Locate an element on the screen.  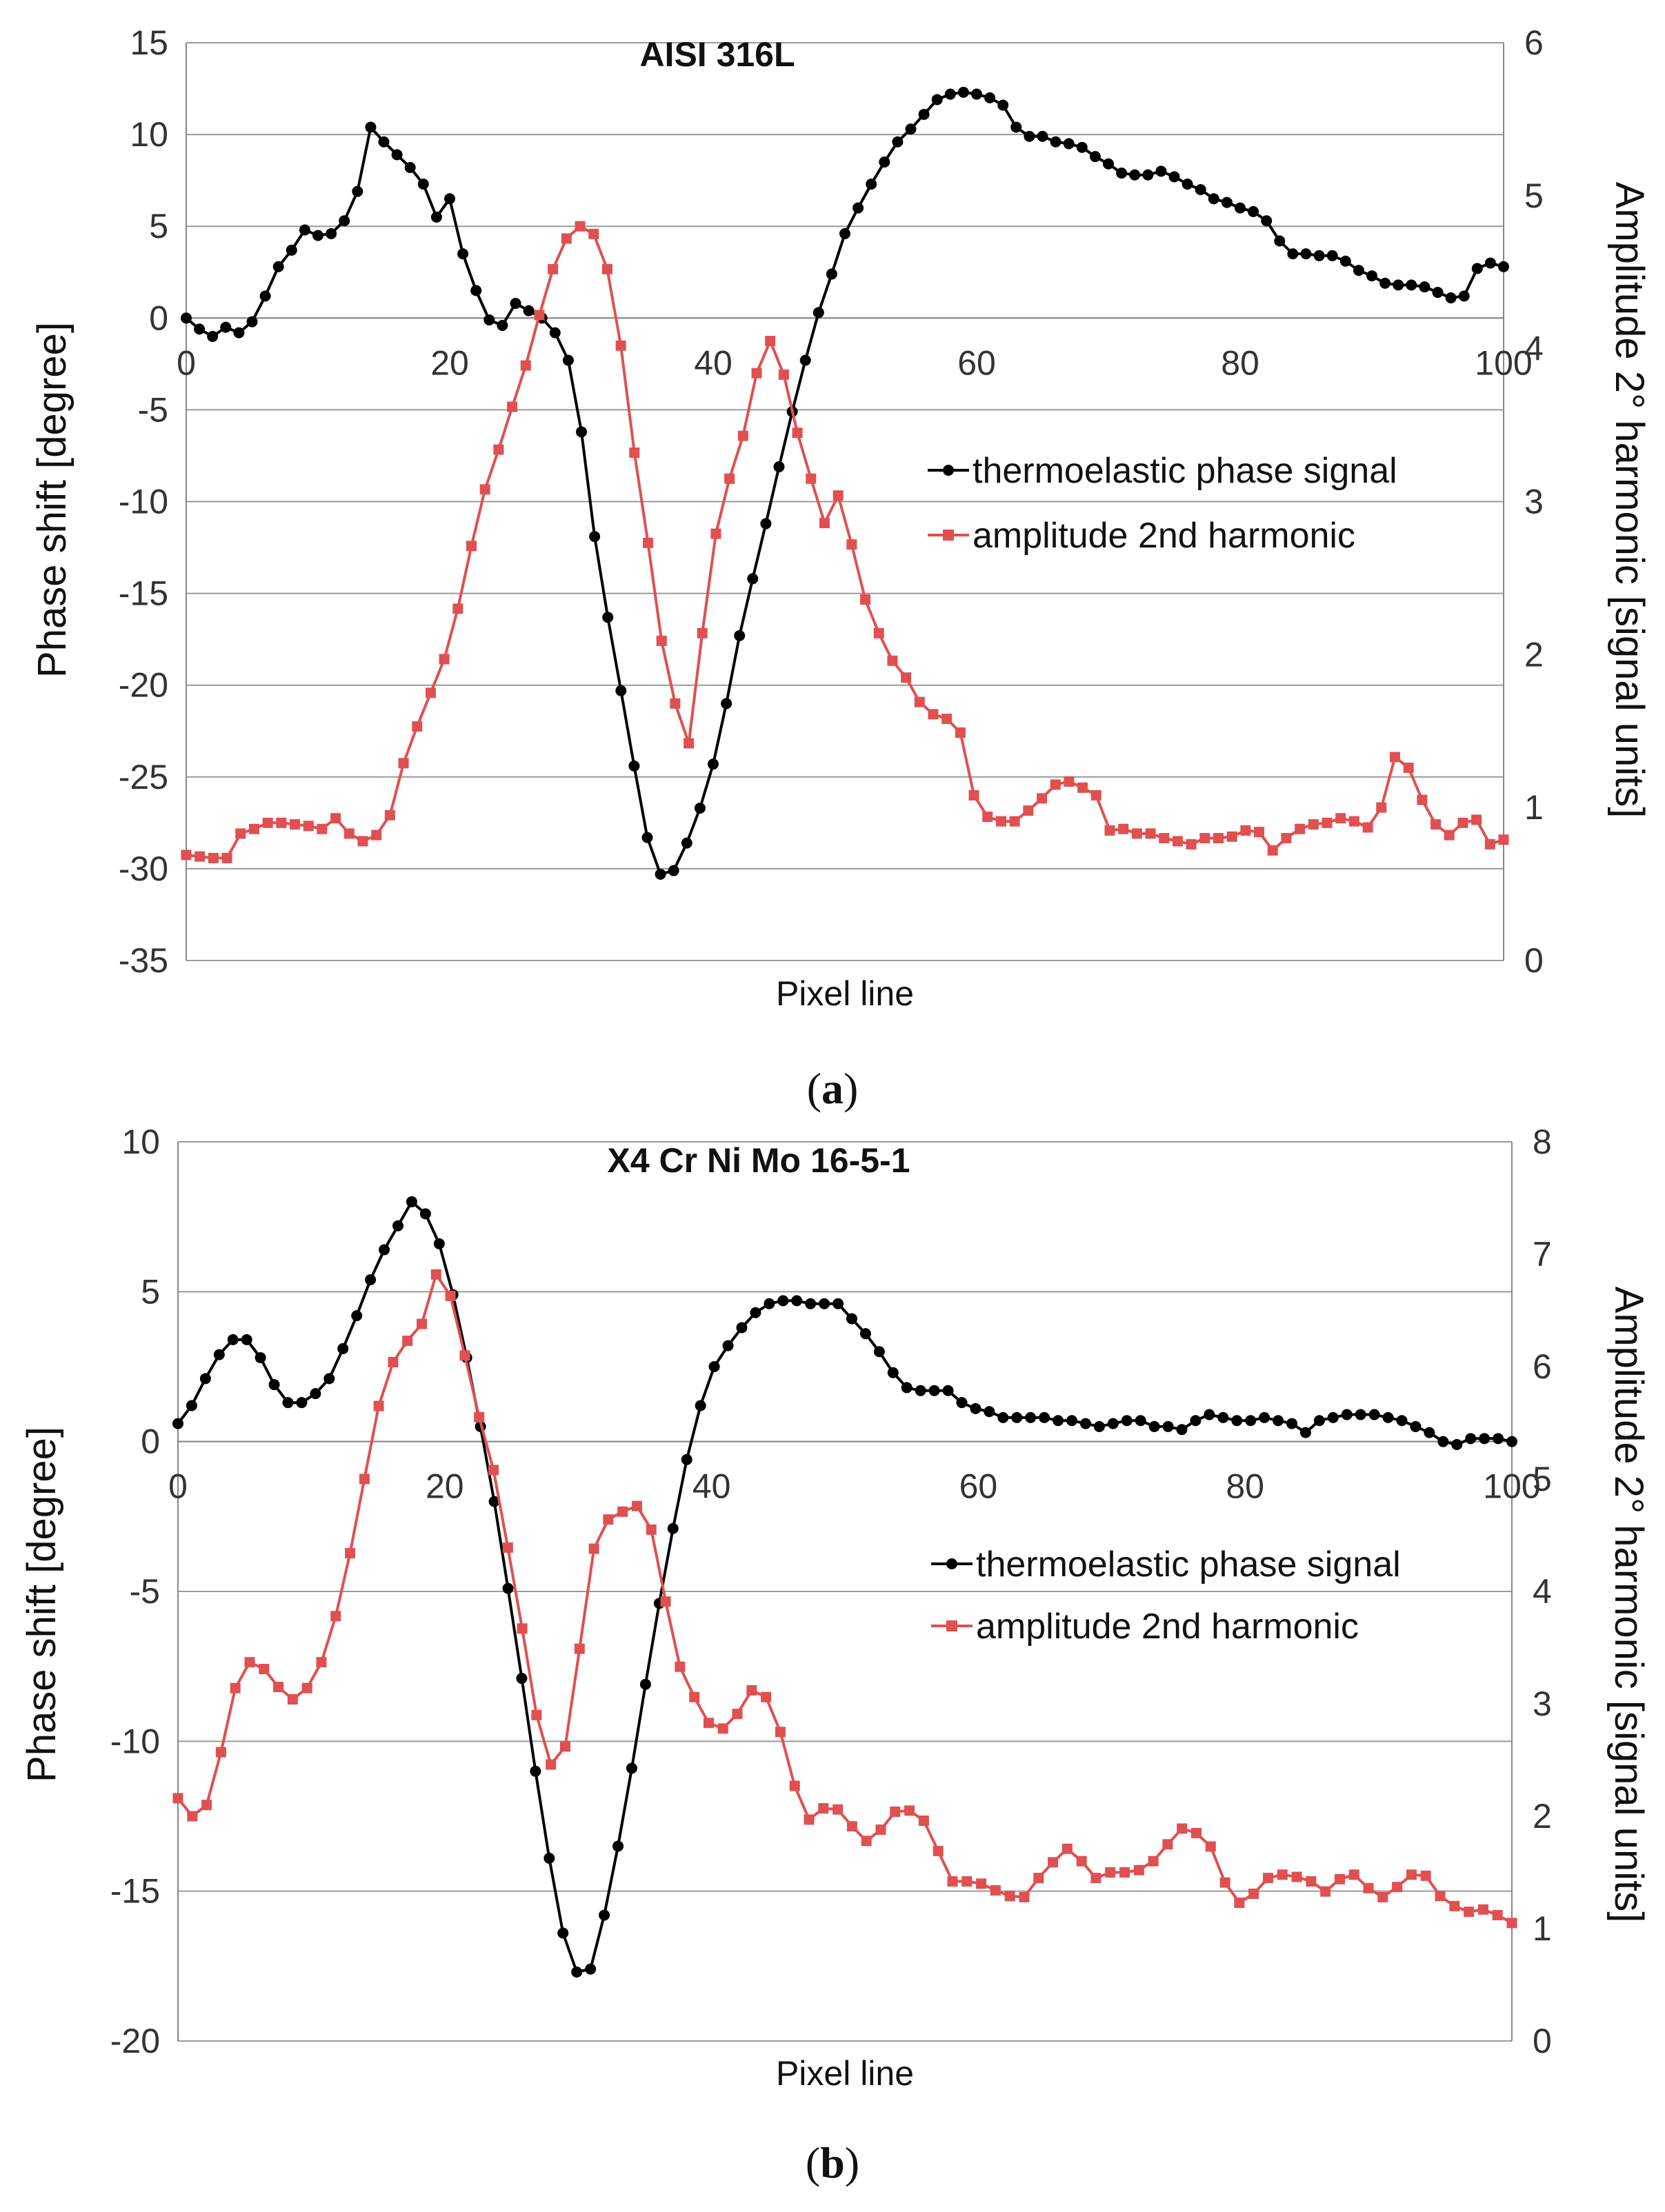
left-y-tick-label: -30 is located at coordinates (143, 868).